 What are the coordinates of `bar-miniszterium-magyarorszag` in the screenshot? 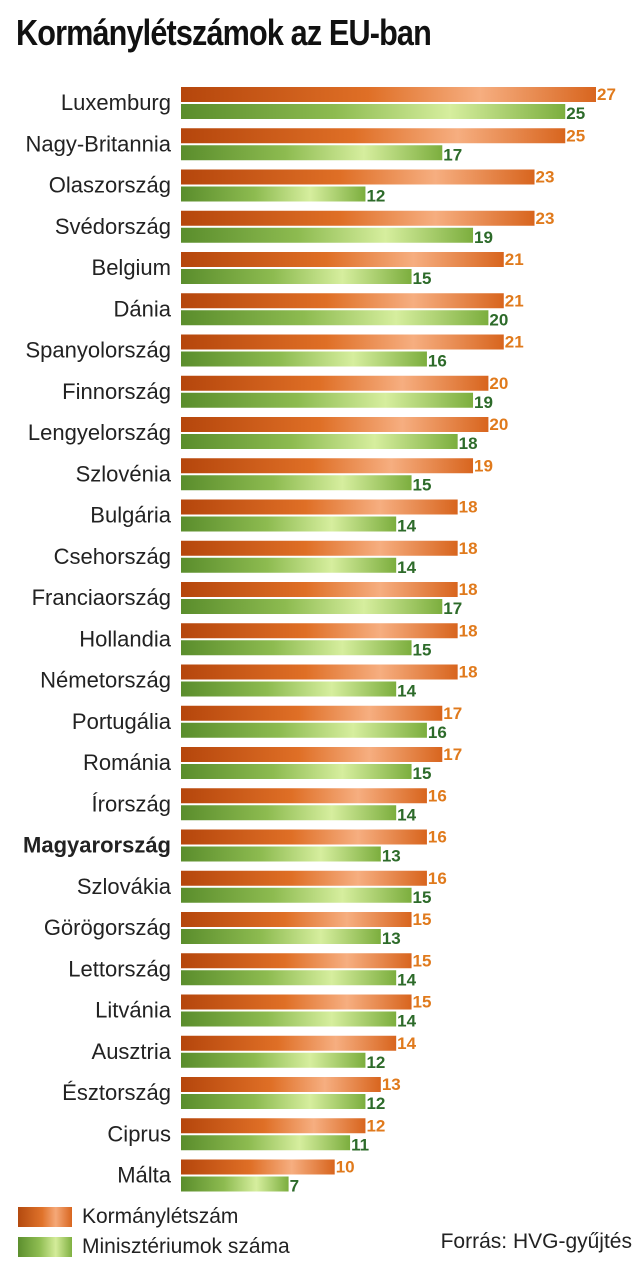 It's located at (281, 854).